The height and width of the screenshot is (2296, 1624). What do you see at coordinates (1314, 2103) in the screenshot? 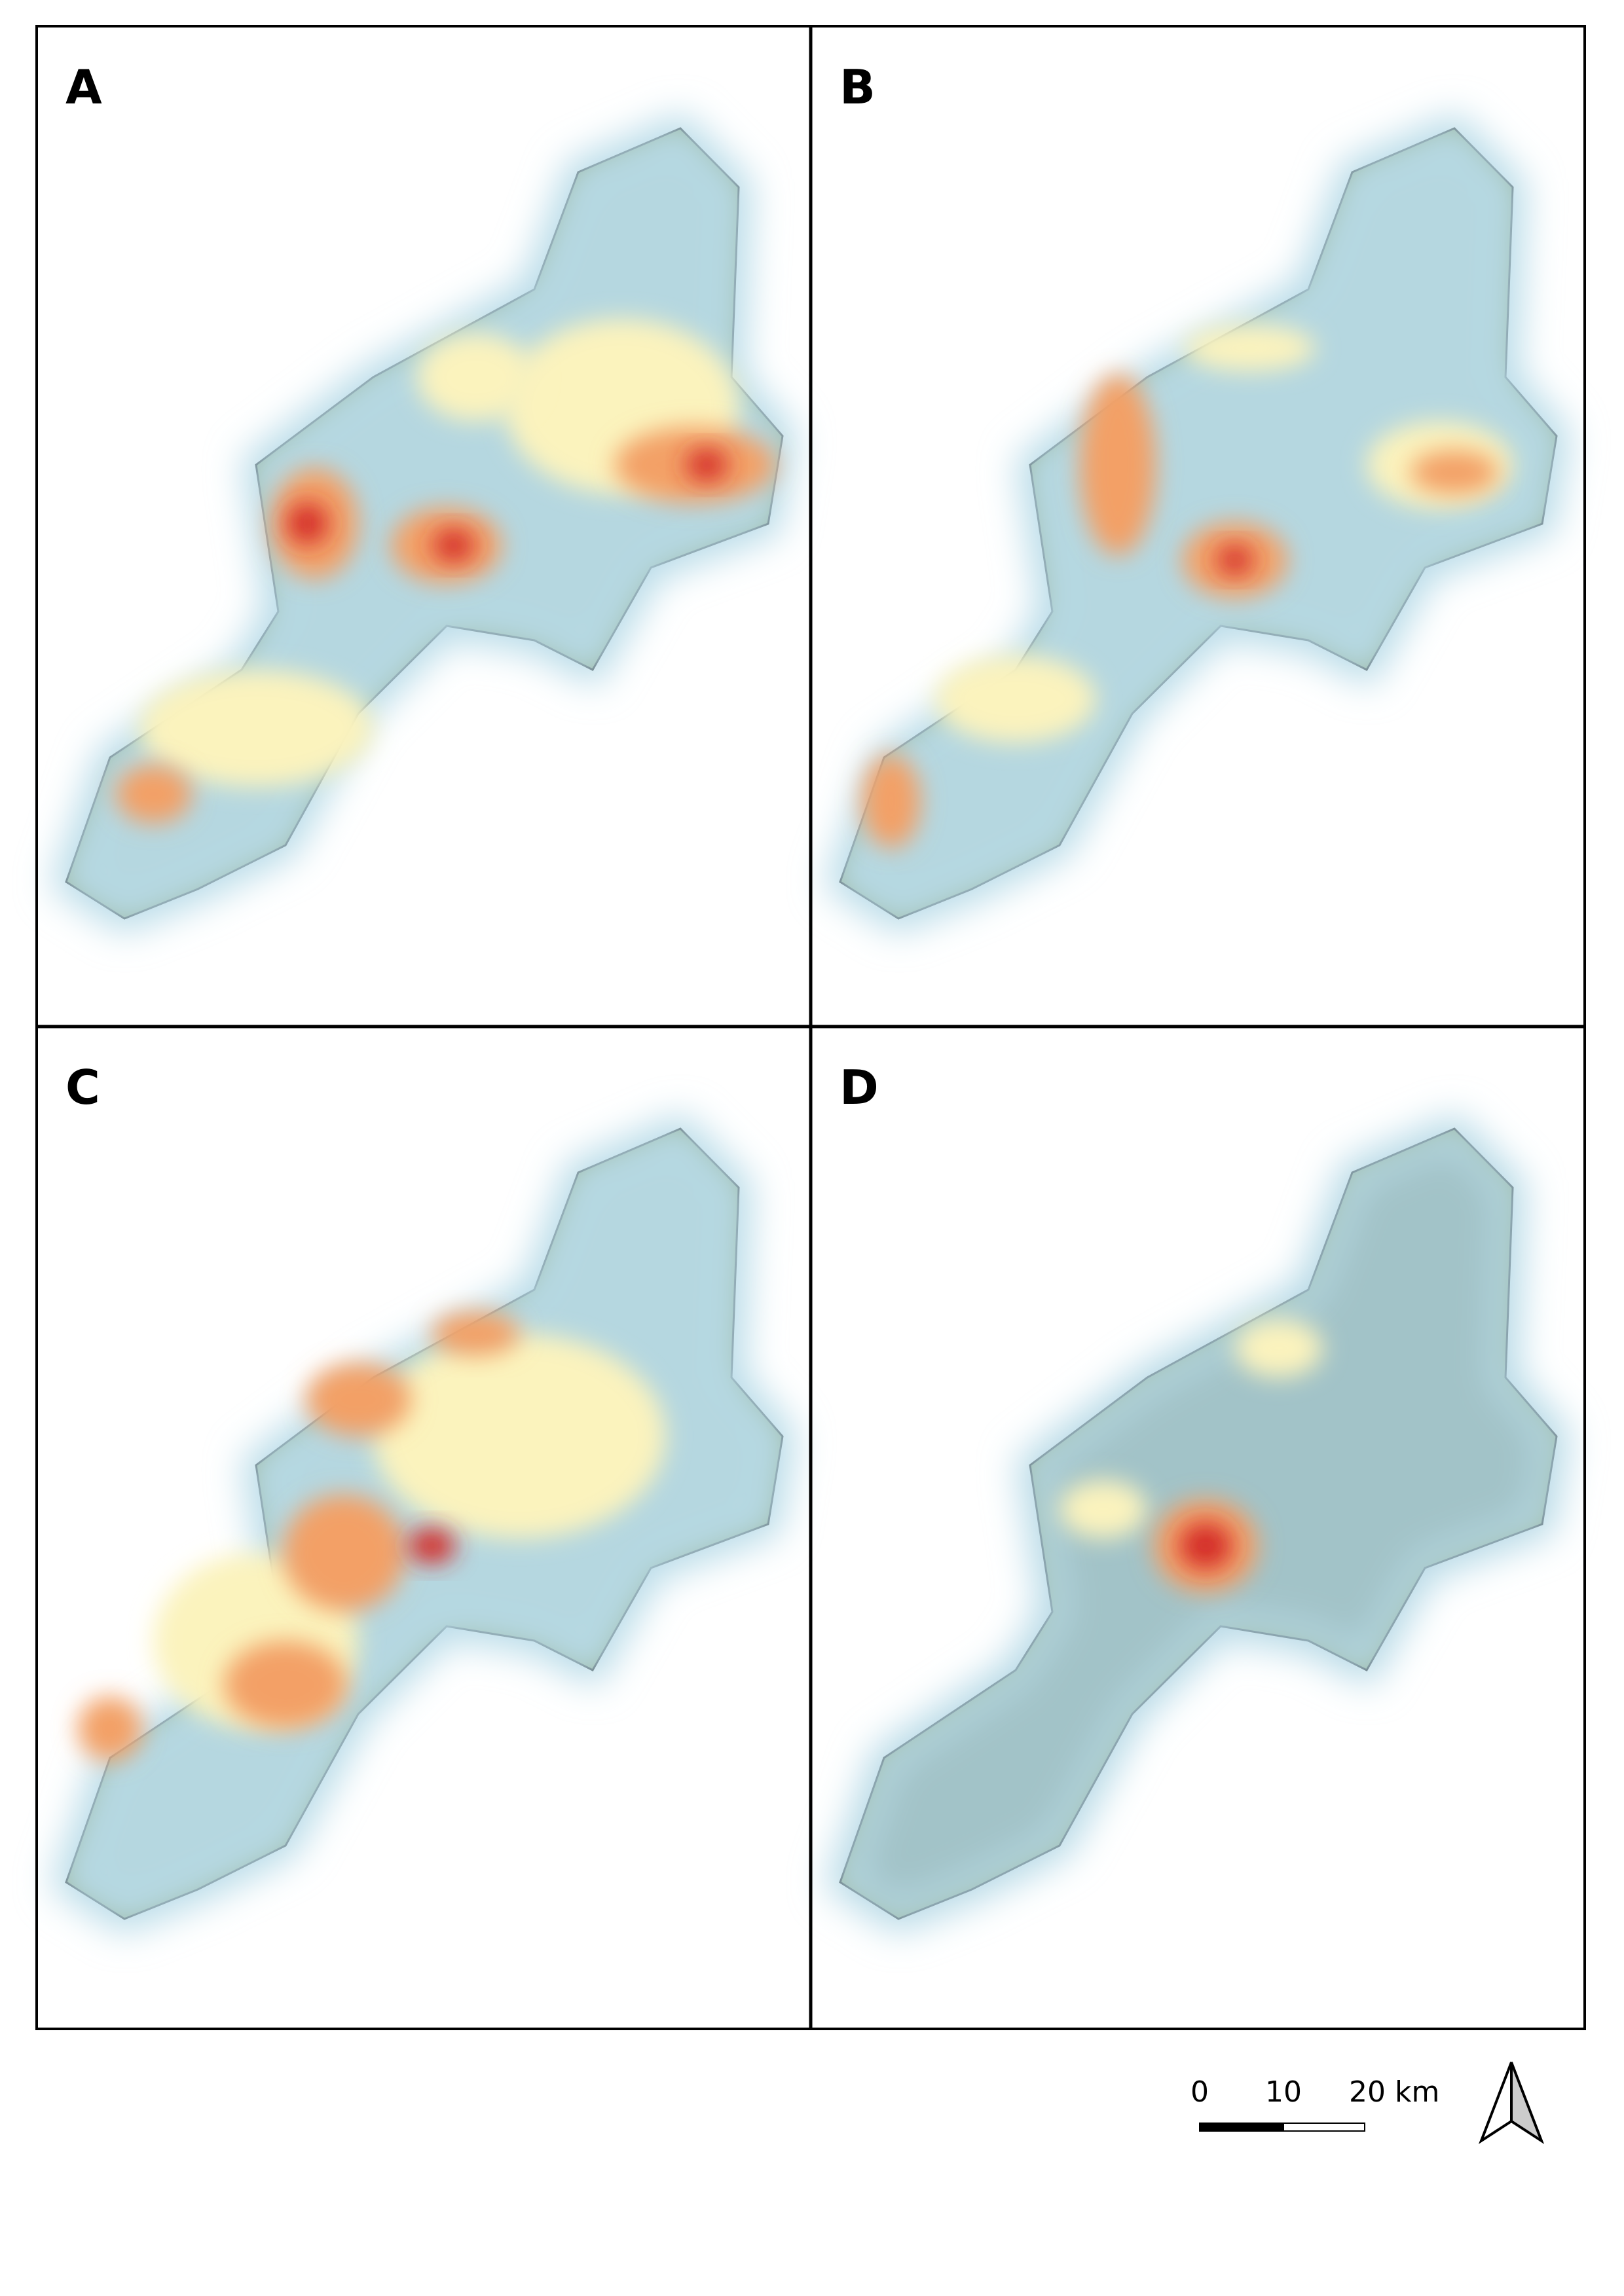
I see `scale-bar: 0 10 20 km` at bounding box center [1314, 2103].